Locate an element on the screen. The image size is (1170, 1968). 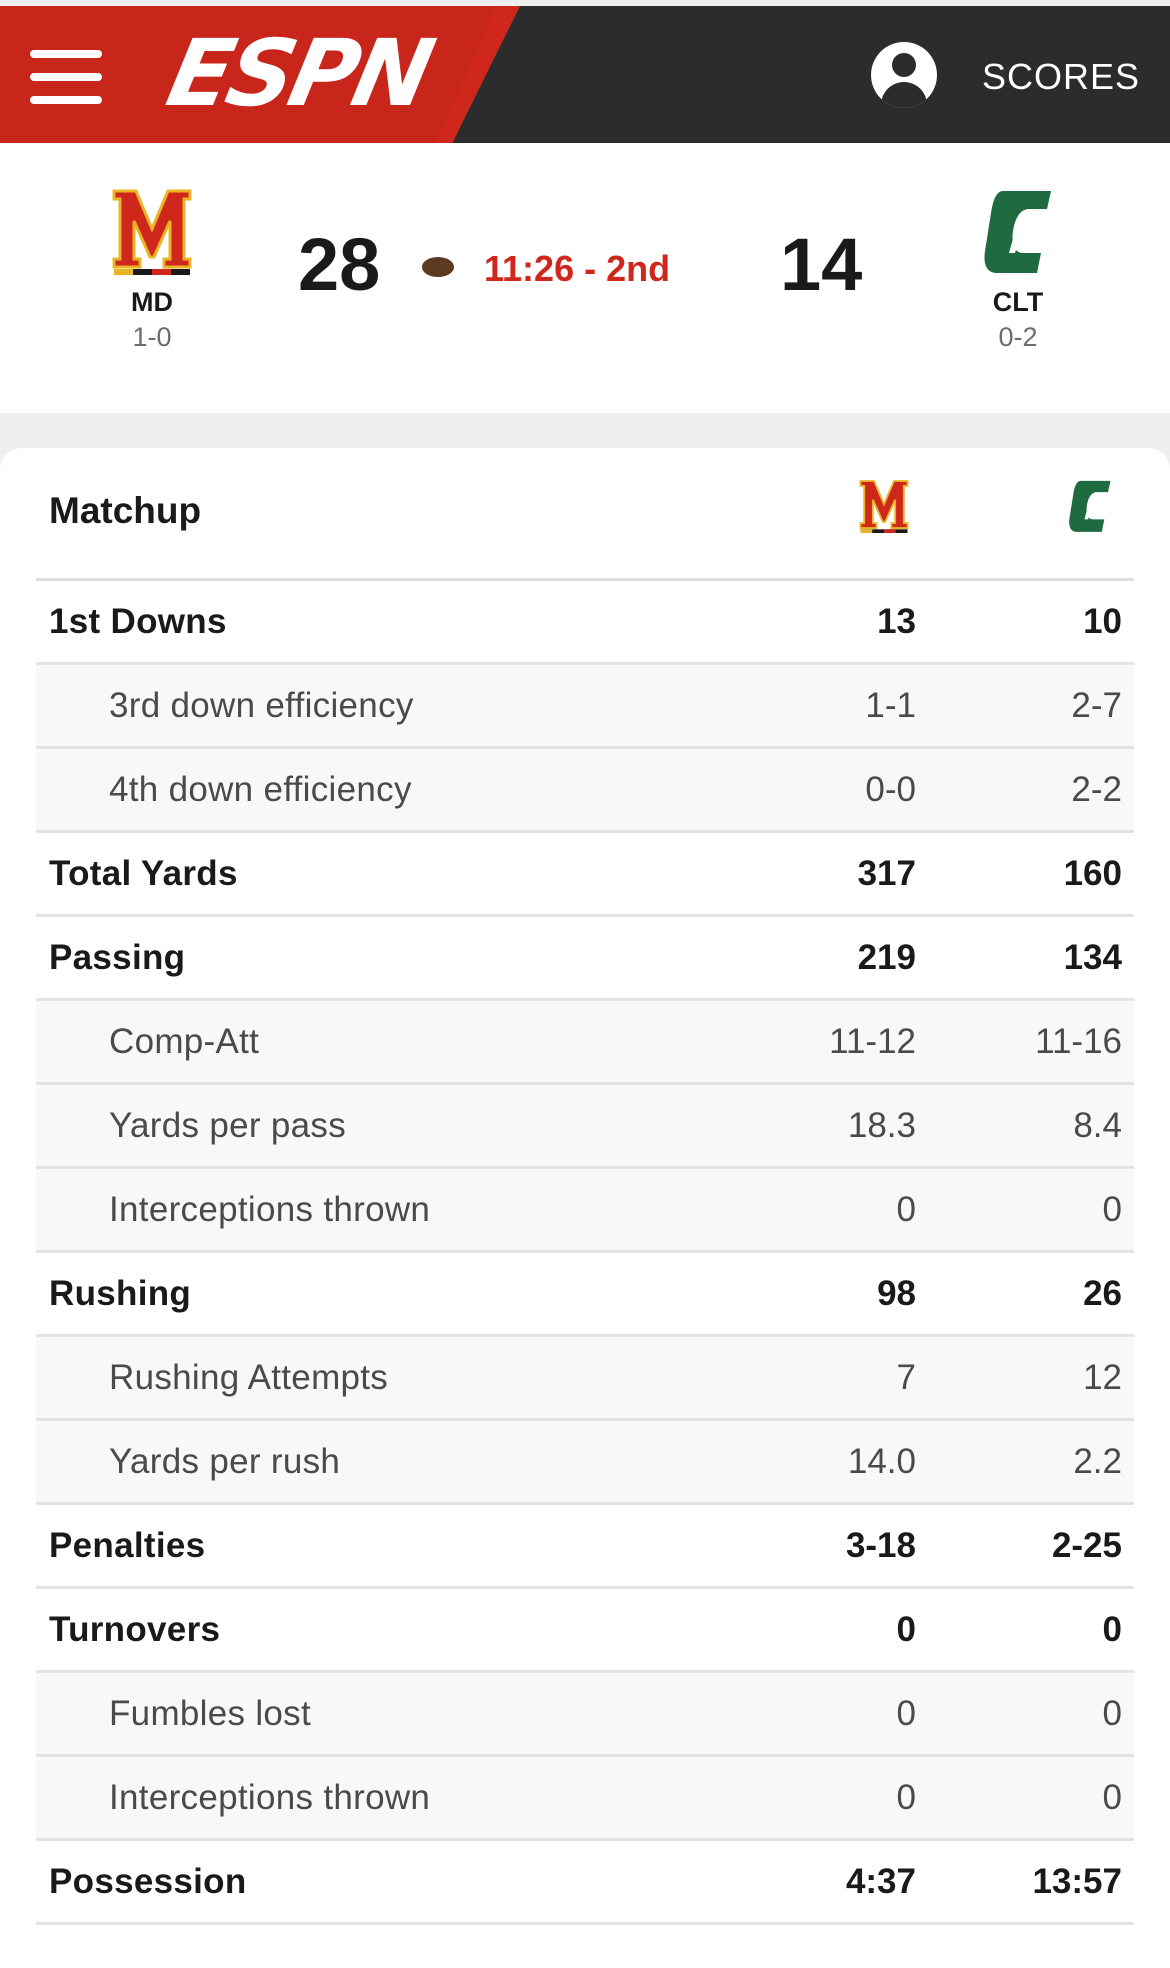
top-nav-bar: ESPN SCORES is located at coordinates (585, 74).